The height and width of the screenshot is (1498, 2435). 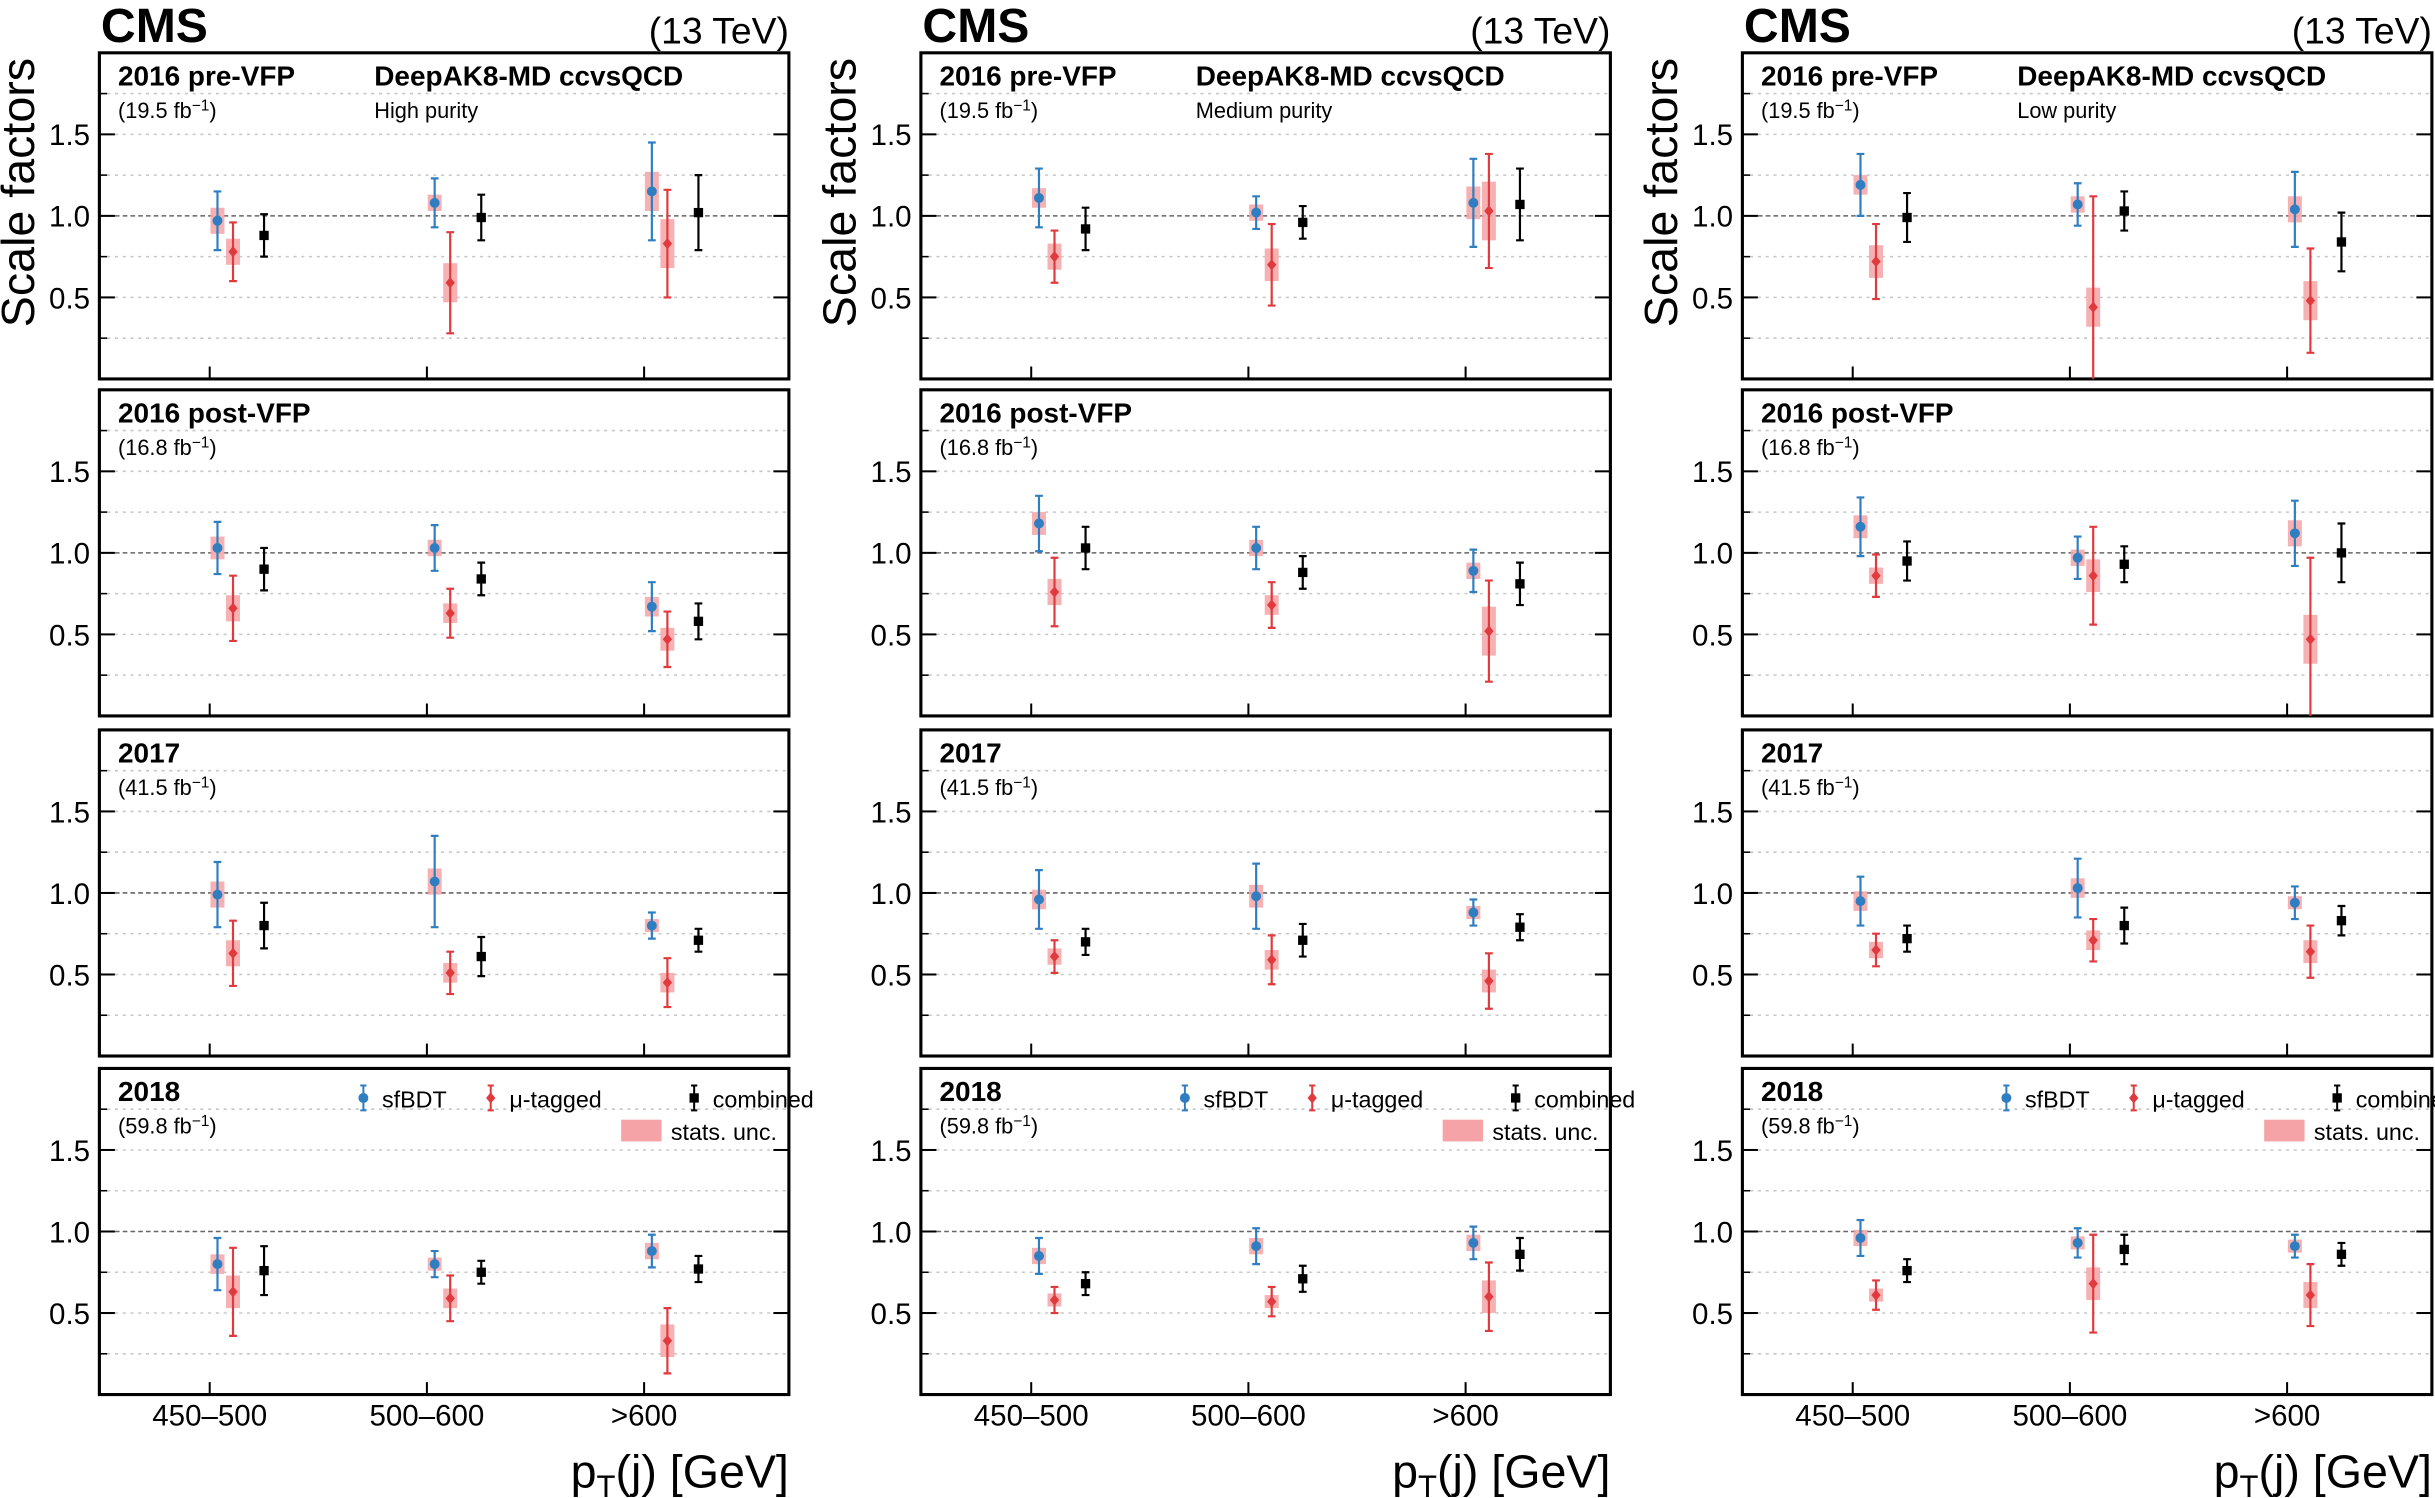 I want to click on lumi-part: (59.8 fb, so click(x=155, y=1126).